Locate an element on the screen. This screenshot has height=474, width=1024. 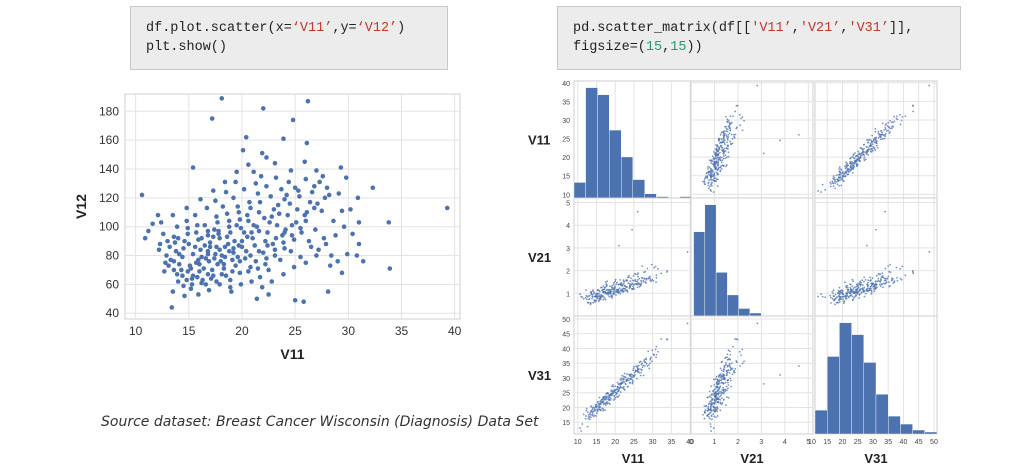
matrix-y-tick-label: 20 is located at coordinates (566, 408).